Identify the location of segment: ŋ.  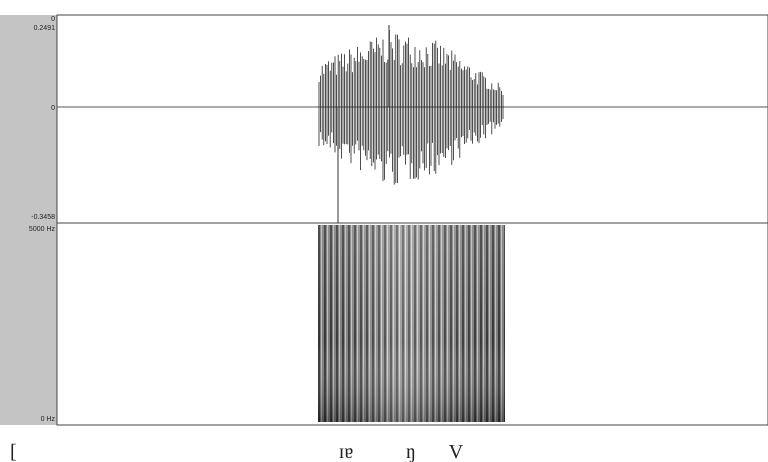
(411, 451).